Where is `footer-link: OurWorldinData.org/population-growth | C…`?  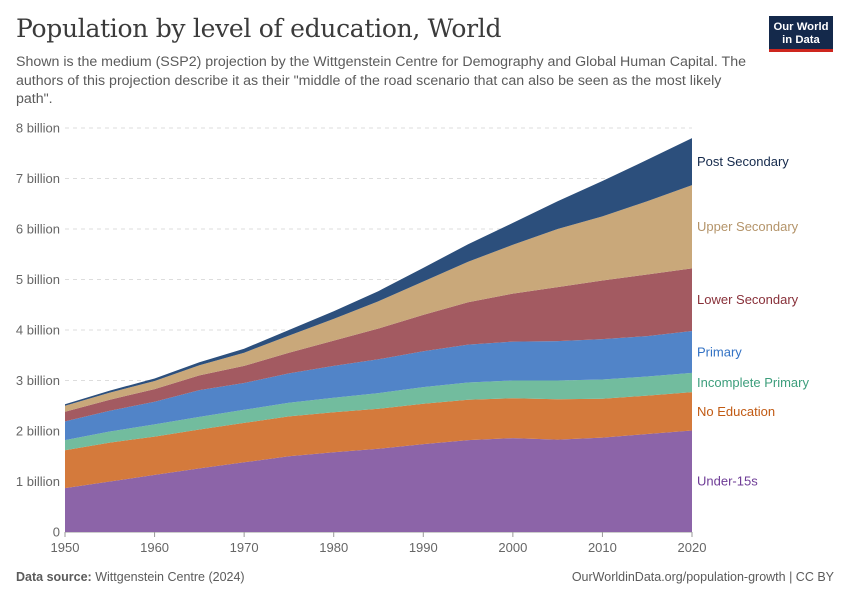 footer-link: OurWorldinData.org/population-growth | C… is located at coordinates (702, 577).